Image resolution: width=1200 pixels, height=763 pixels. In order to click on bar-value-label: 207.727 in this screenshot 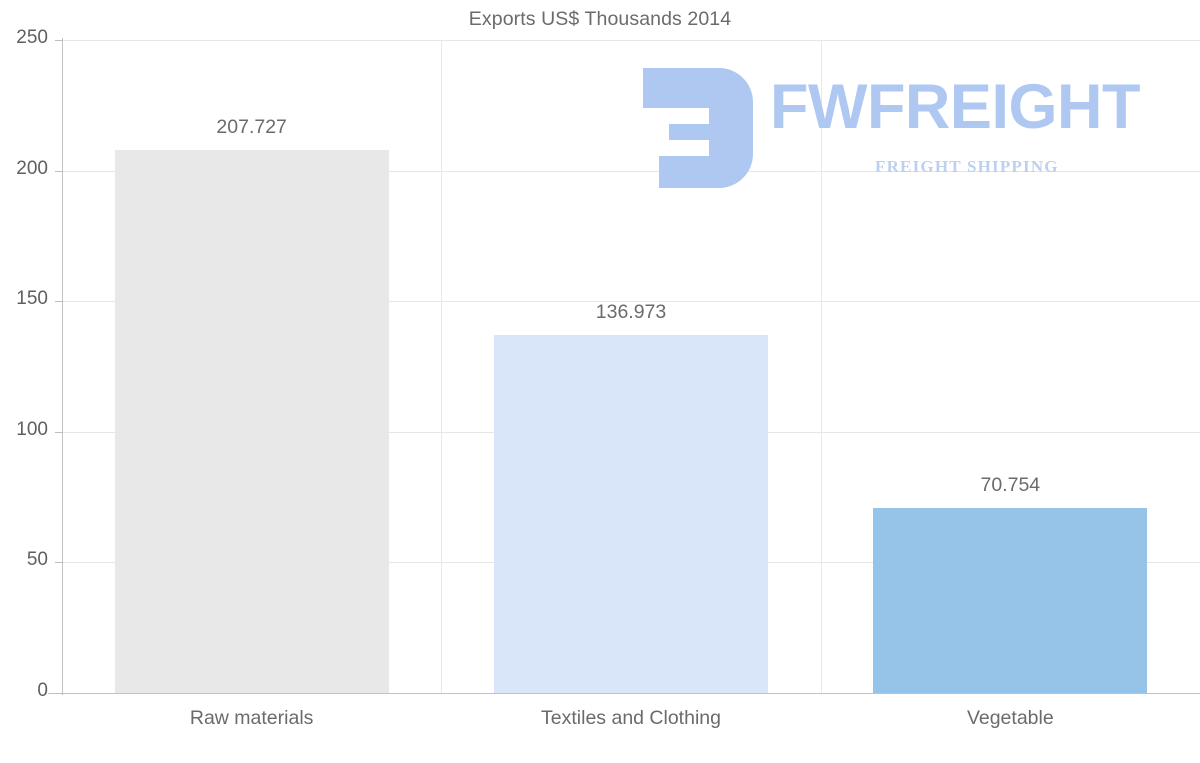, I will do `click(251, 127)`.